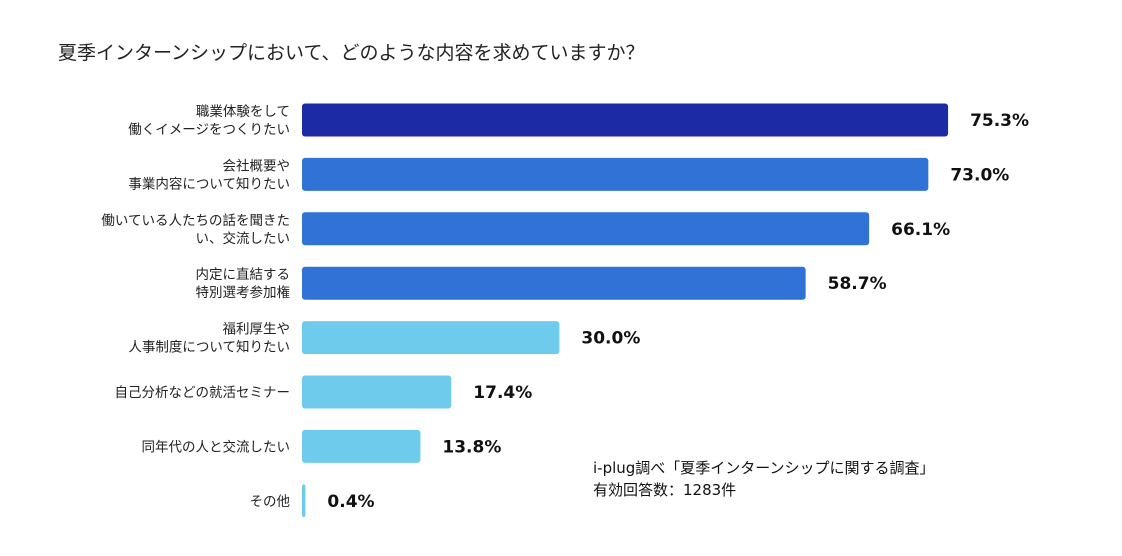 The height and width of the screenshot is (556, 1122). What do you see at coordinates (243, 275) in the screenshot?
I see `category-label-4-line-1: 内定に直結する` at bounding box center [243, 275].